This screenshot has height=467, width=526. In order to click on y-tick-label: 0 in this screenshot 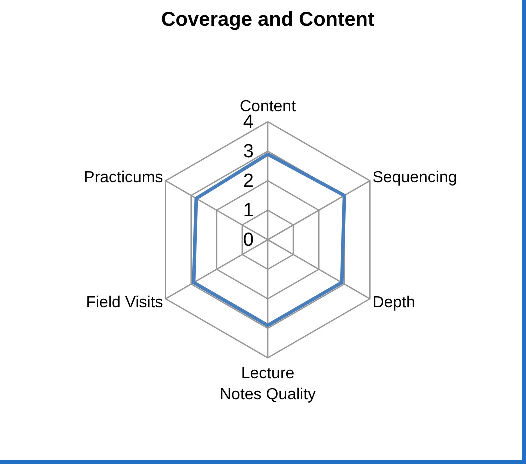, I will do `click(248, 240)`.